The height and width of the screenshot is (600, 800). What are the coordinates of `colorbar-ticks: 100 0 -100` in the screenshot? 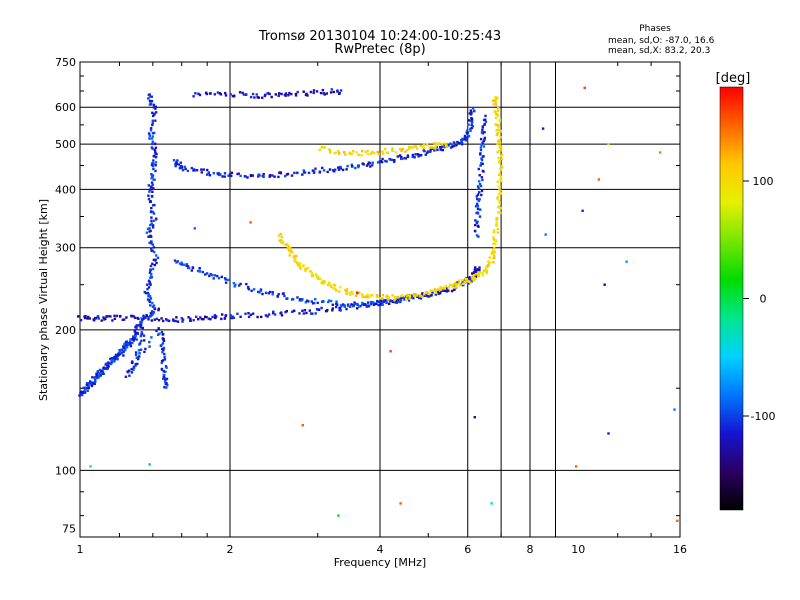 It's located at (759, 299).